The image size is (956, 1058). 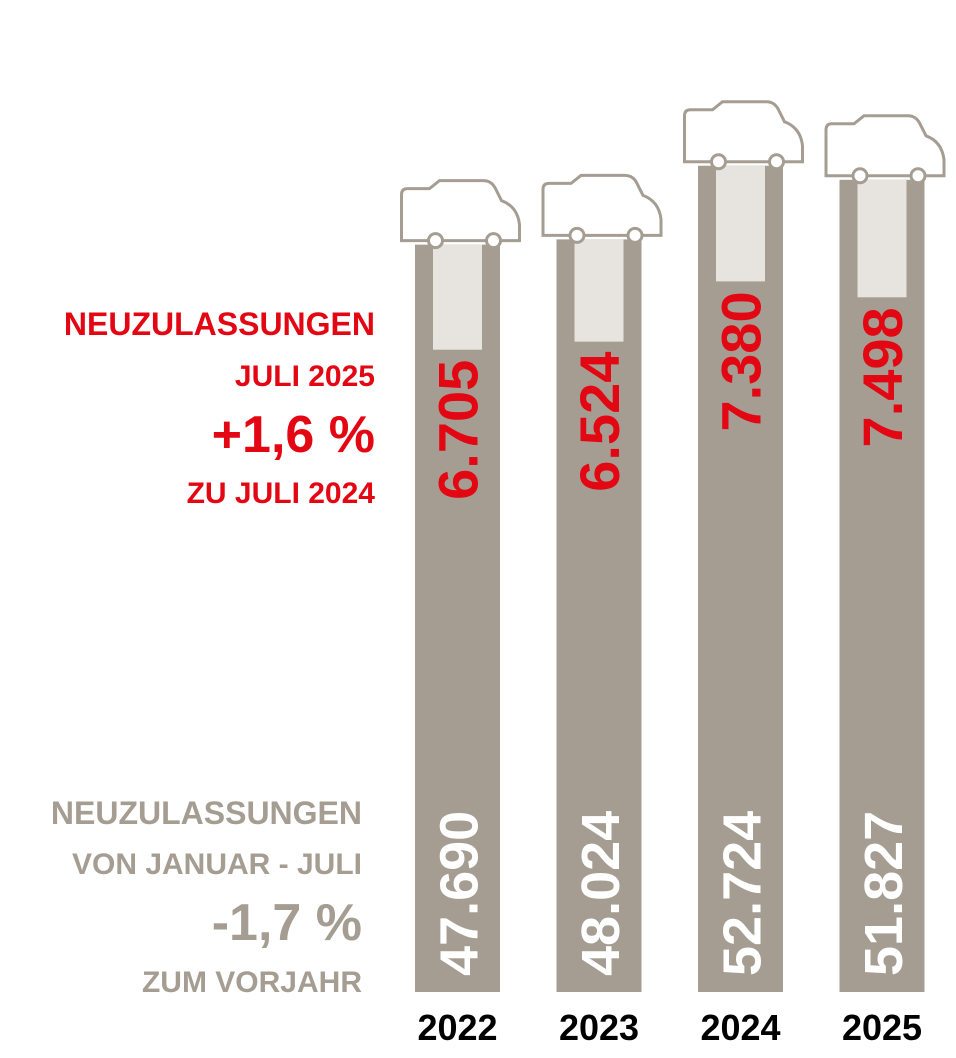 What do you see at coordinates (252, 982) in the screenshot?
I see `annotation: ZUM VORJAHR` at bounding box center [252, 982].